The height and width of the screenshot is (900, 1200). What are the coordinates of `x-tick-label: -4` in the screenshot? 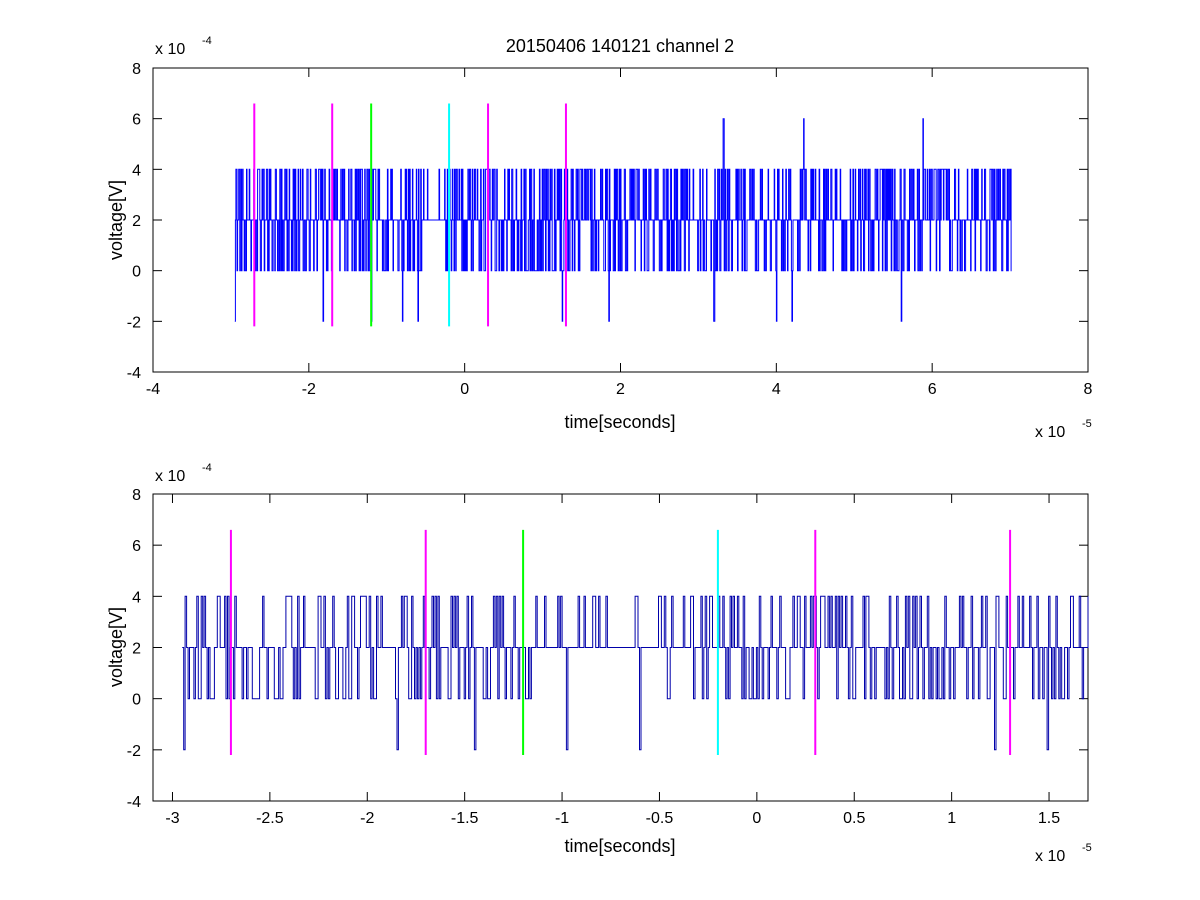 It's located at (153, 389).